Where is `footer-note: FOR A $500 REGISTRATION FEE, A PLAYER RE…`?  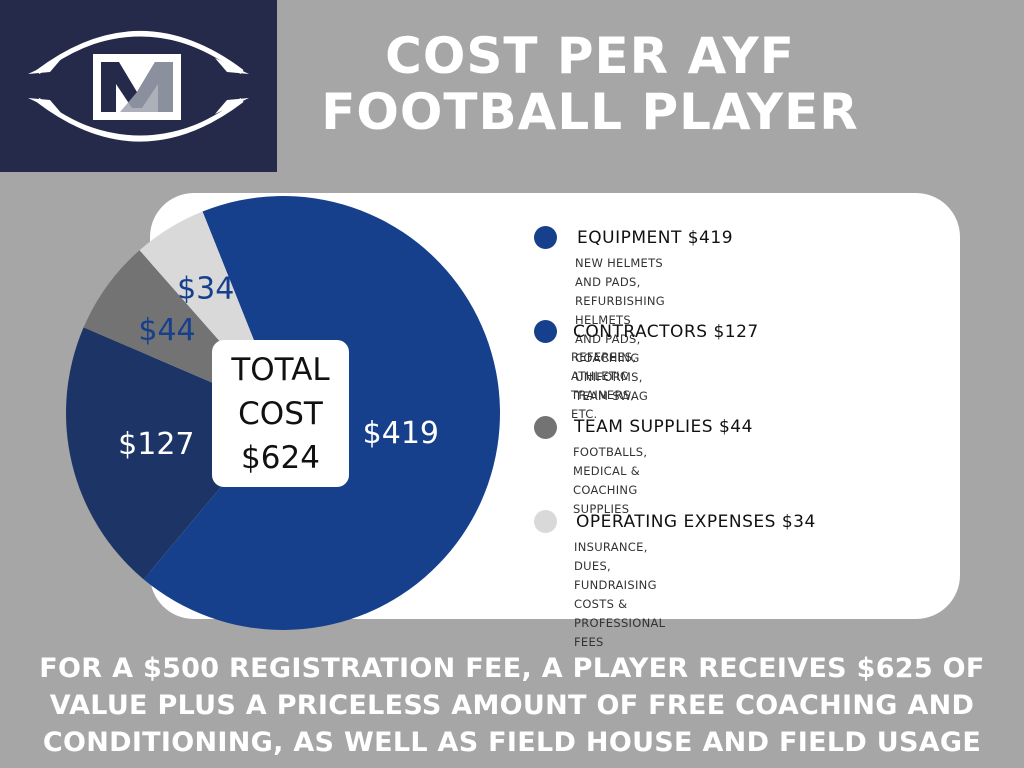
footer-note: FOR A $500 REGISTRATION FEE, A PLAYER RE… is located at coordinates (512, 705).